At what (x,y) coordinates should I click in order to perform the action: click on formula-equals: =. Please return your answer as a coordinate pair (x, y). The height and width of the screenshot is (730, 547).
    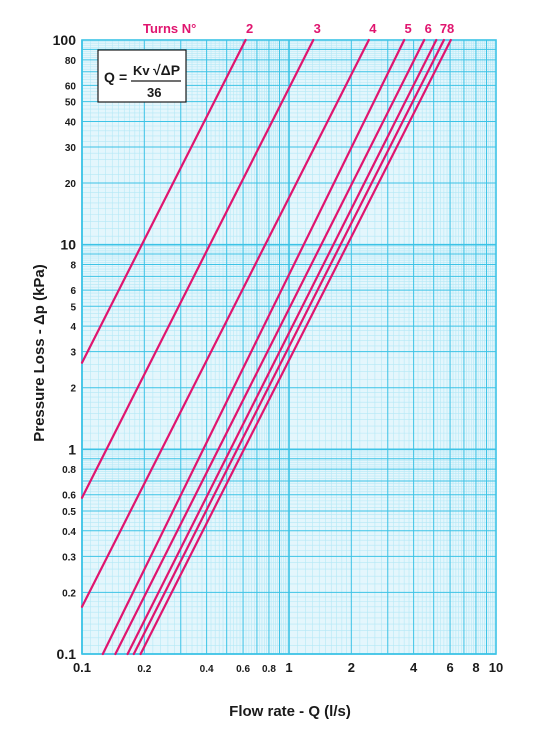
    Looking at the image, I should click on (123, 77).